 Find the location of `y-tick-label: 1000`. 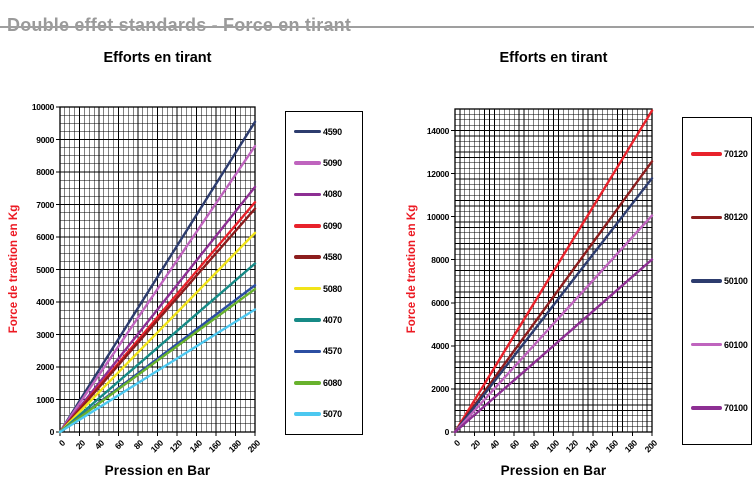

y-tick-label: 1000 is located at coordinates (45, 399).